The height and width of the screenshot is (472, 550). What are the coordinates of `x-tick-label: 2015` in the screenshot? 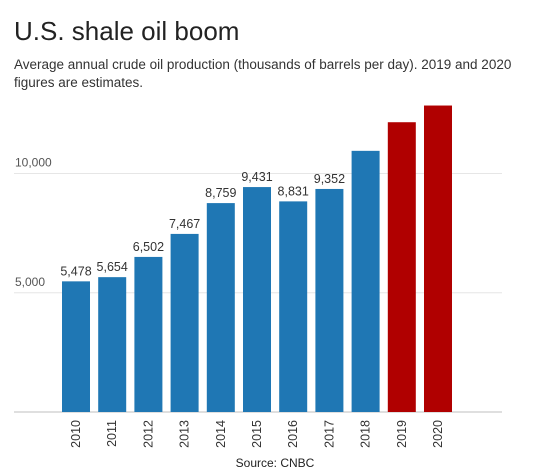 It's located at (257, 434).